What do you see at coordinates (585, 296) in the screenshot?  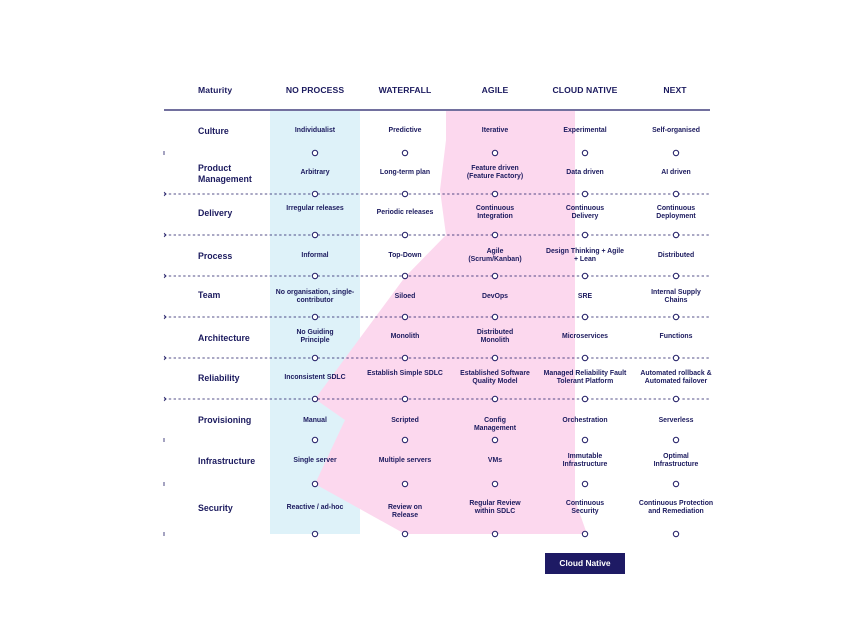 I see `matrix-cell: SRE` at bounding box center [585, 296].